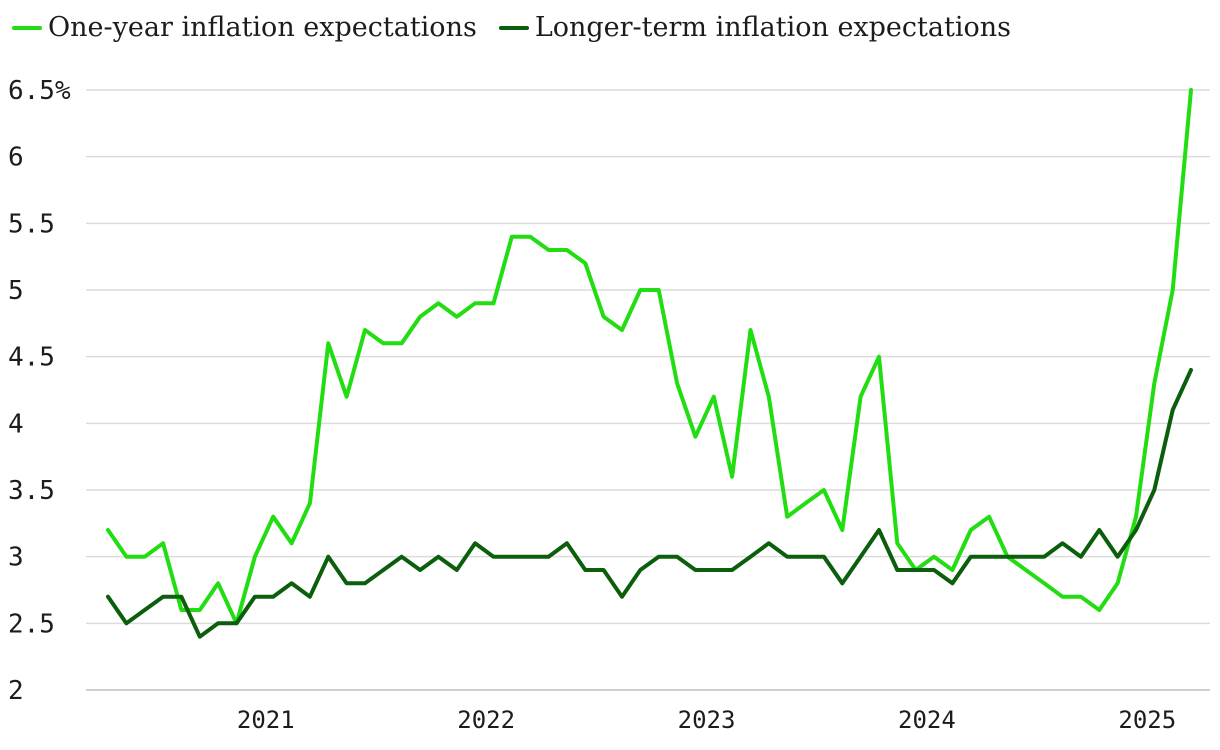 The image size is (1220, 750). I want to click on y-tick-label: 5, so click(16, 291).